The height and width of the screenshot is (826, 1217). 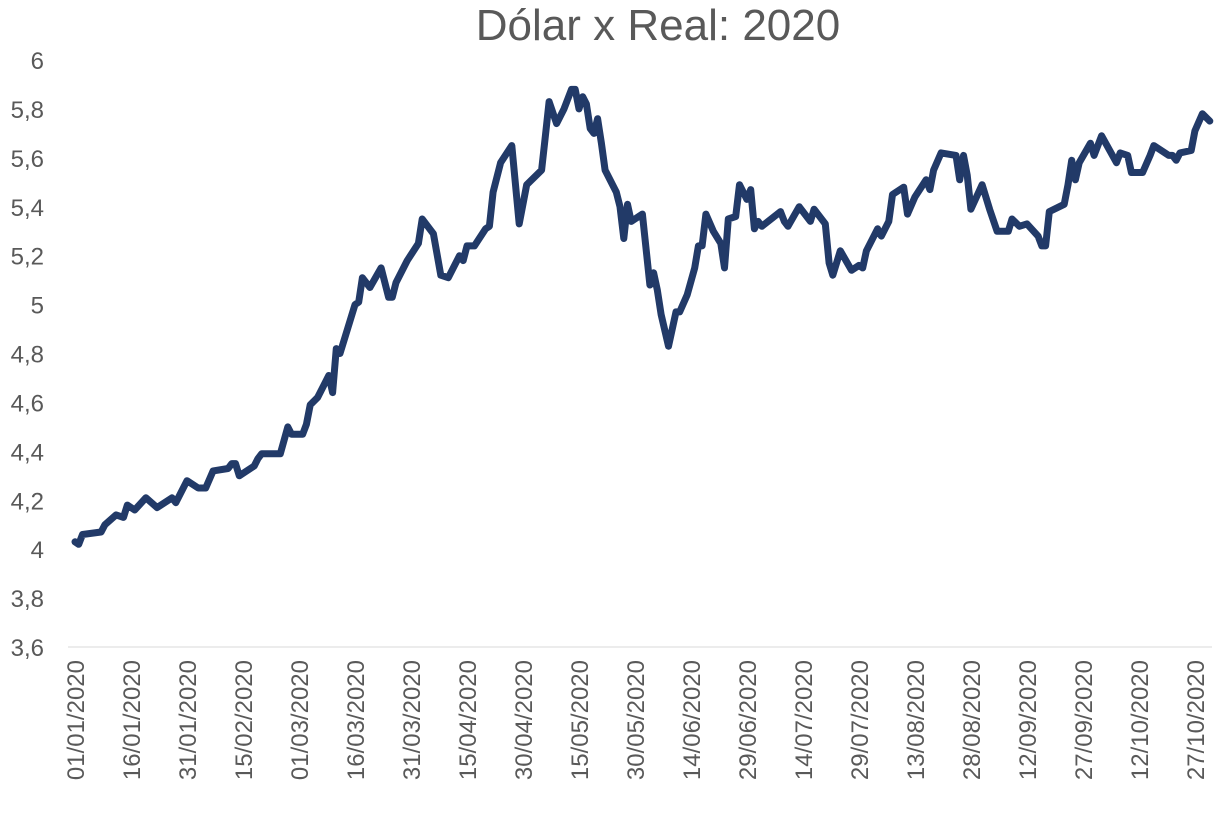 What do you see at coordinates (972, 720) in the screenshot?
I see `x-tick-label: 28/08/2020` at bounding box center [972, 720].